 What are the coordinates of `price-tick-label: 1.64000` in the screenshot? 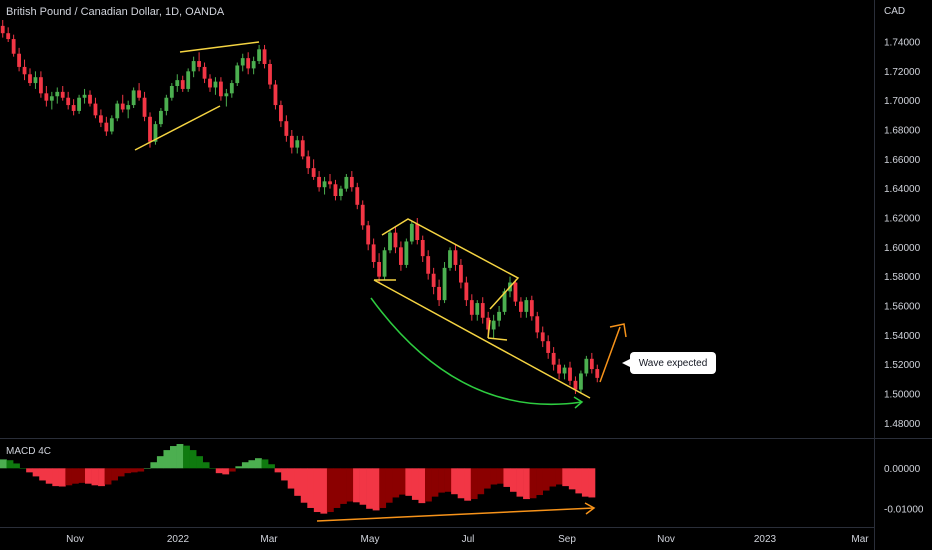 It's located at (902, 189).